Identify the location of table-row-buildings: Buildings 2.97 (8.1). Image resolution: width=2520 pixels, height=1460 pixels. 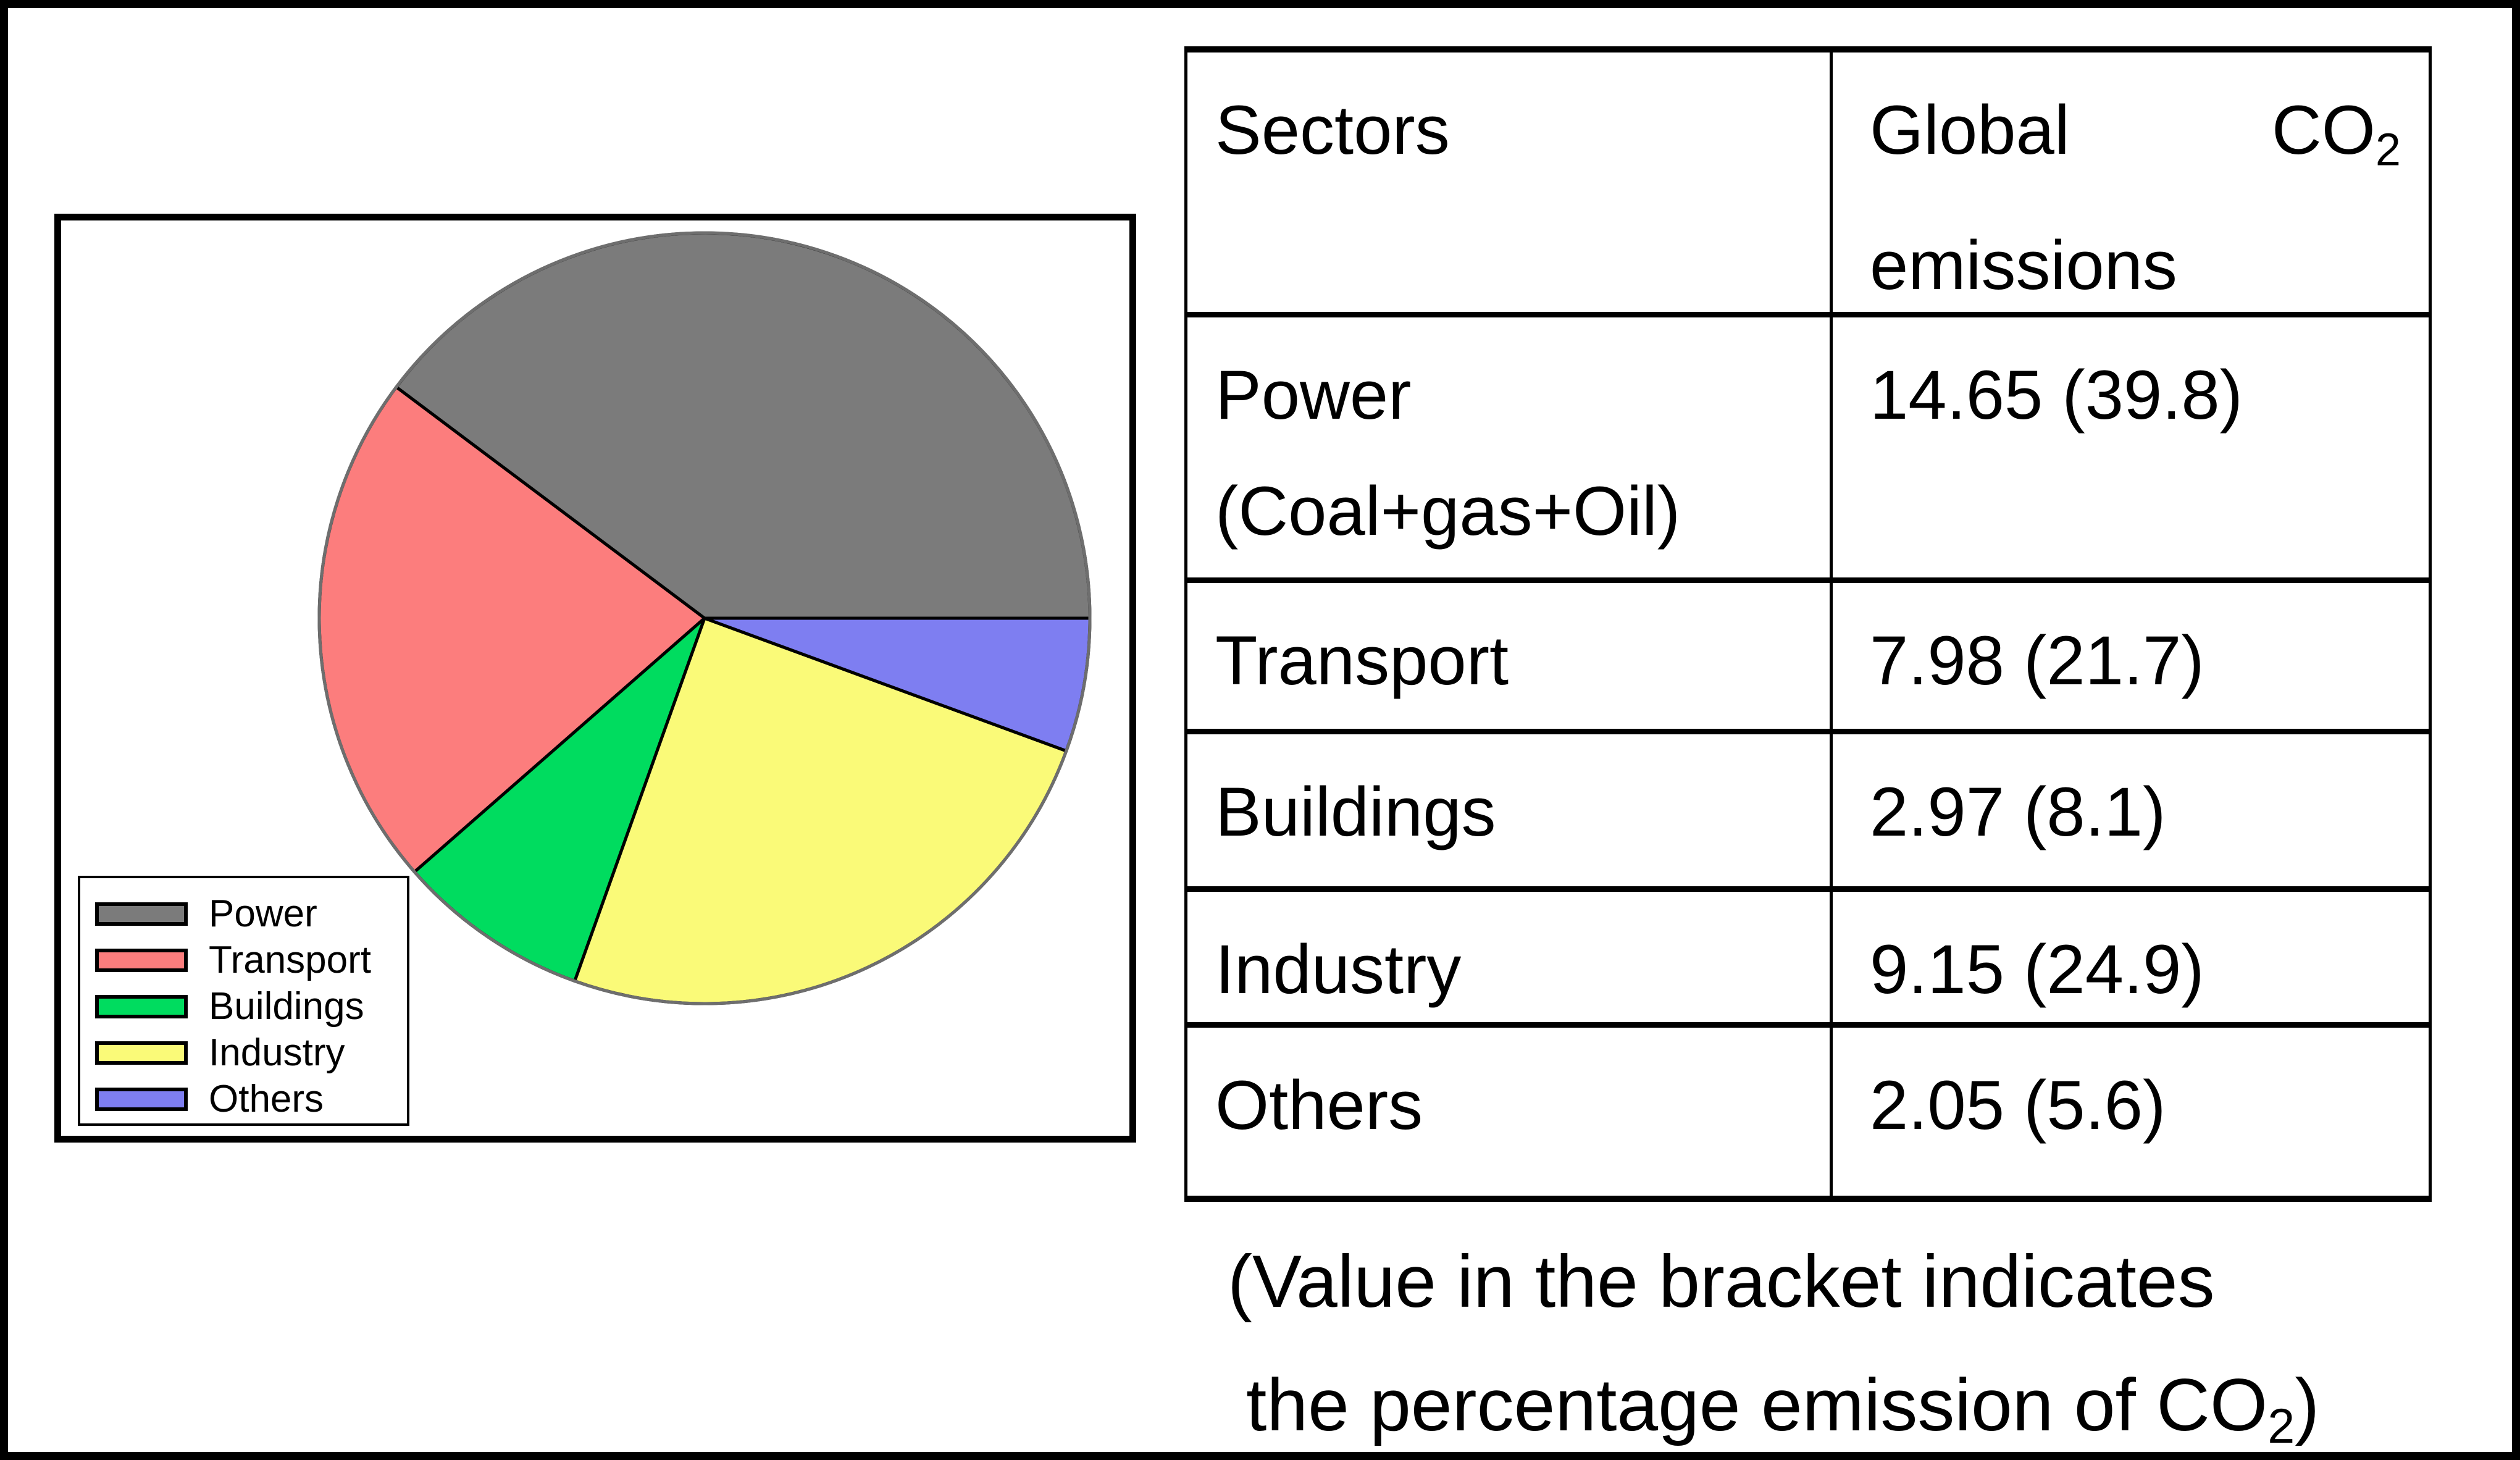
(1808, 813).